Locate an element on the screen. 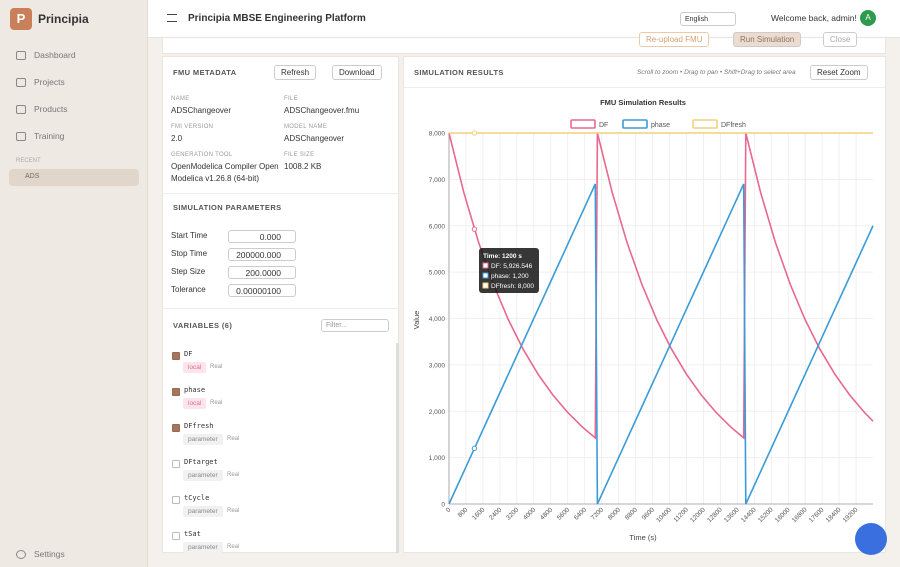 Image resolution: width=900 pixels, height=567 pixels. download: Download is located at coordinates (357, 72).